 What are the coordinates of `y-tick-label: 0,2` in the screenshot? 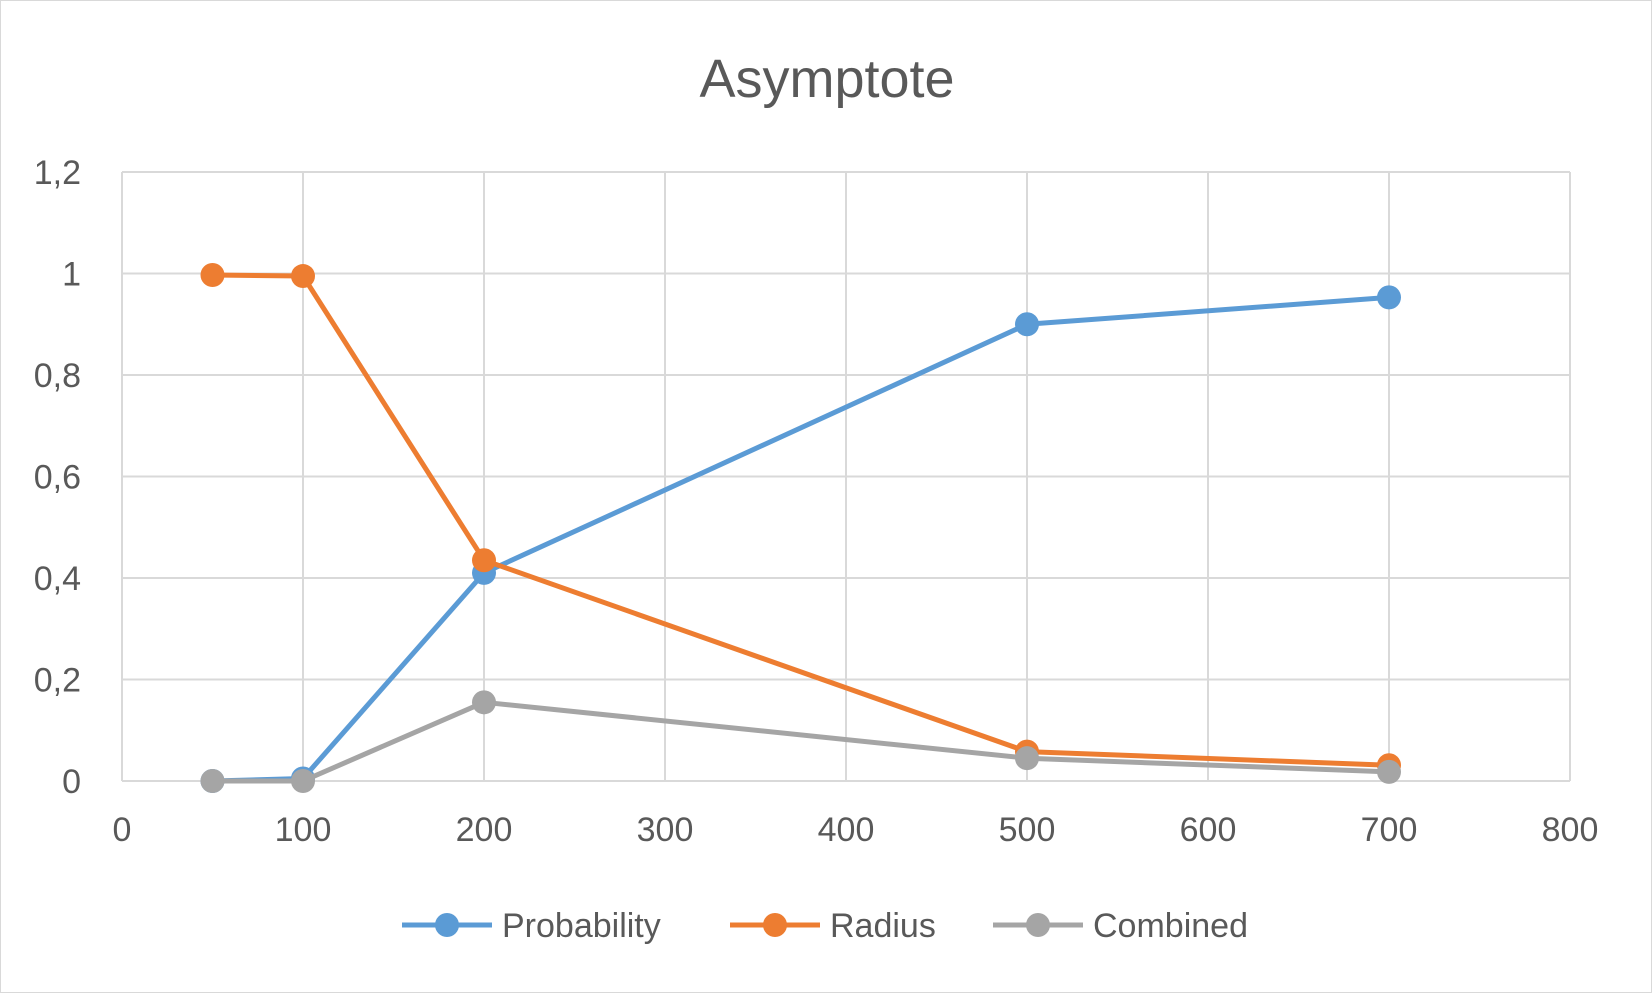 It's located at (57, 681).